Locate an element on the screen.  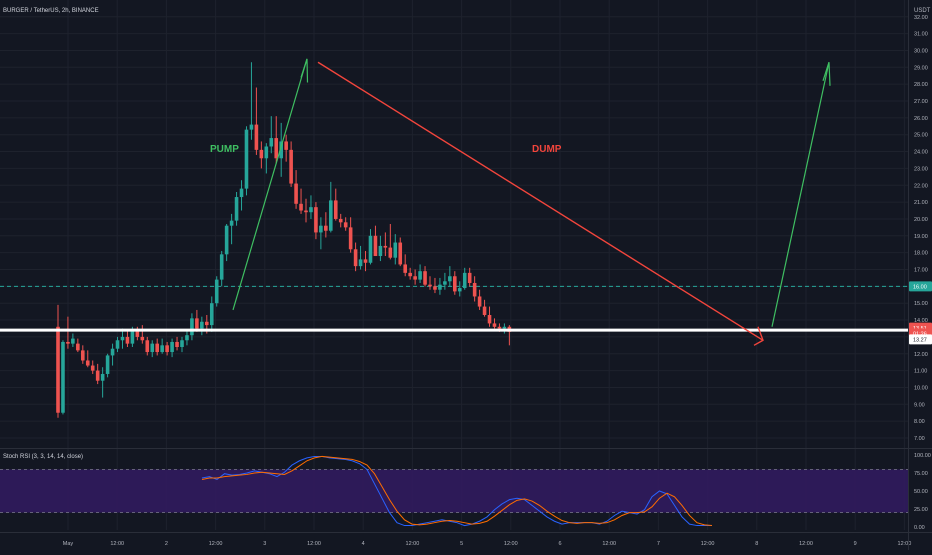
price-tick-label: 11.00 is located at coordinates (920, 372).